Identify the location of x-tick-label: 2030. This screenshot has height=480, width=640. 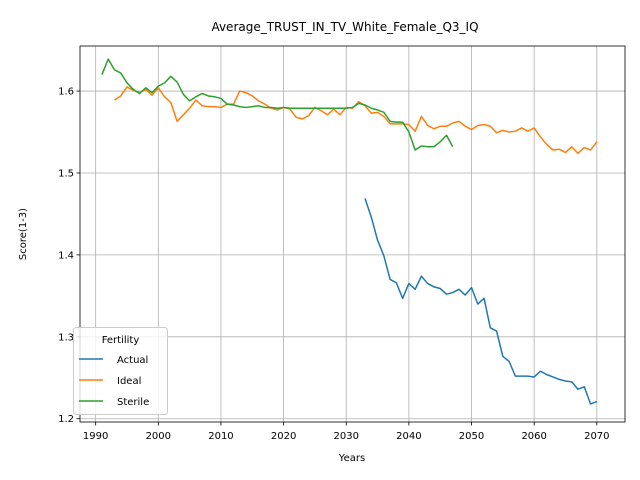
(346, 436).